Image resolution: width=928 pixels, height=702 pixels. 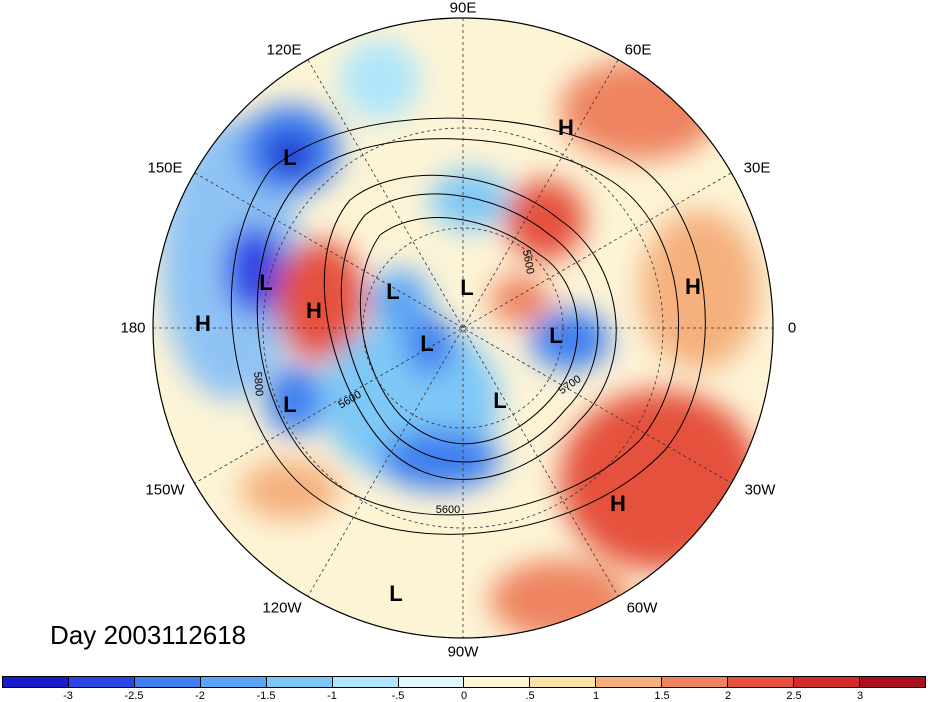 I want to click on colorbar-tick: -3, so click(x=68, y=696).